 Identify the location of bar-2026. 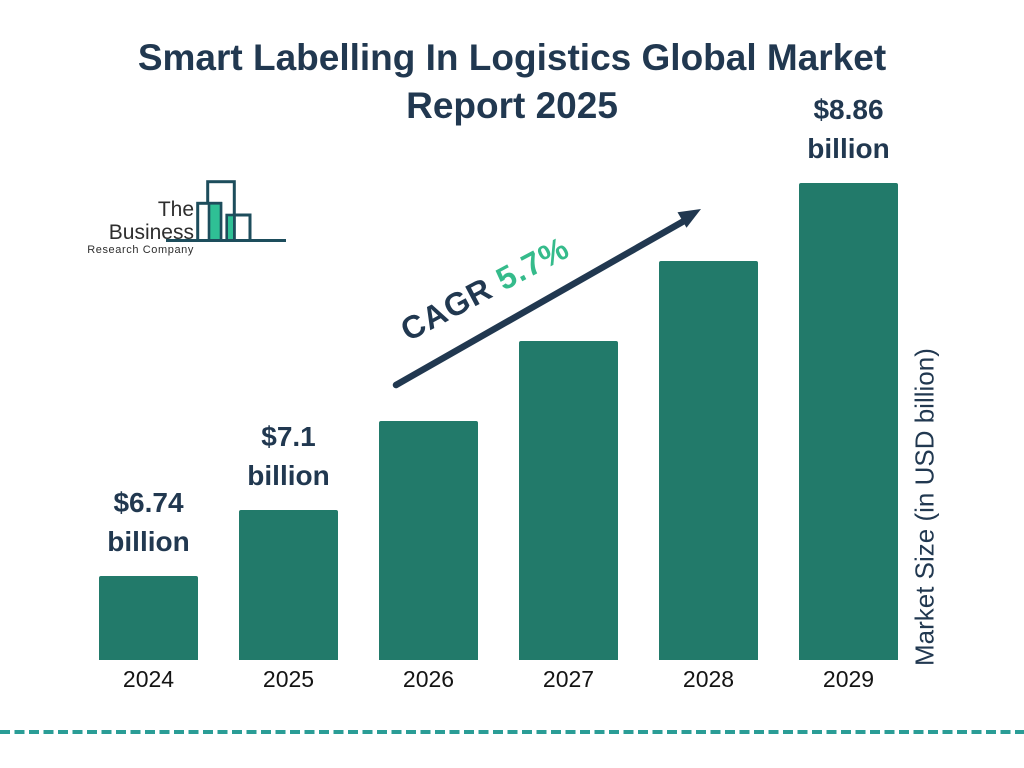
(428, 540).